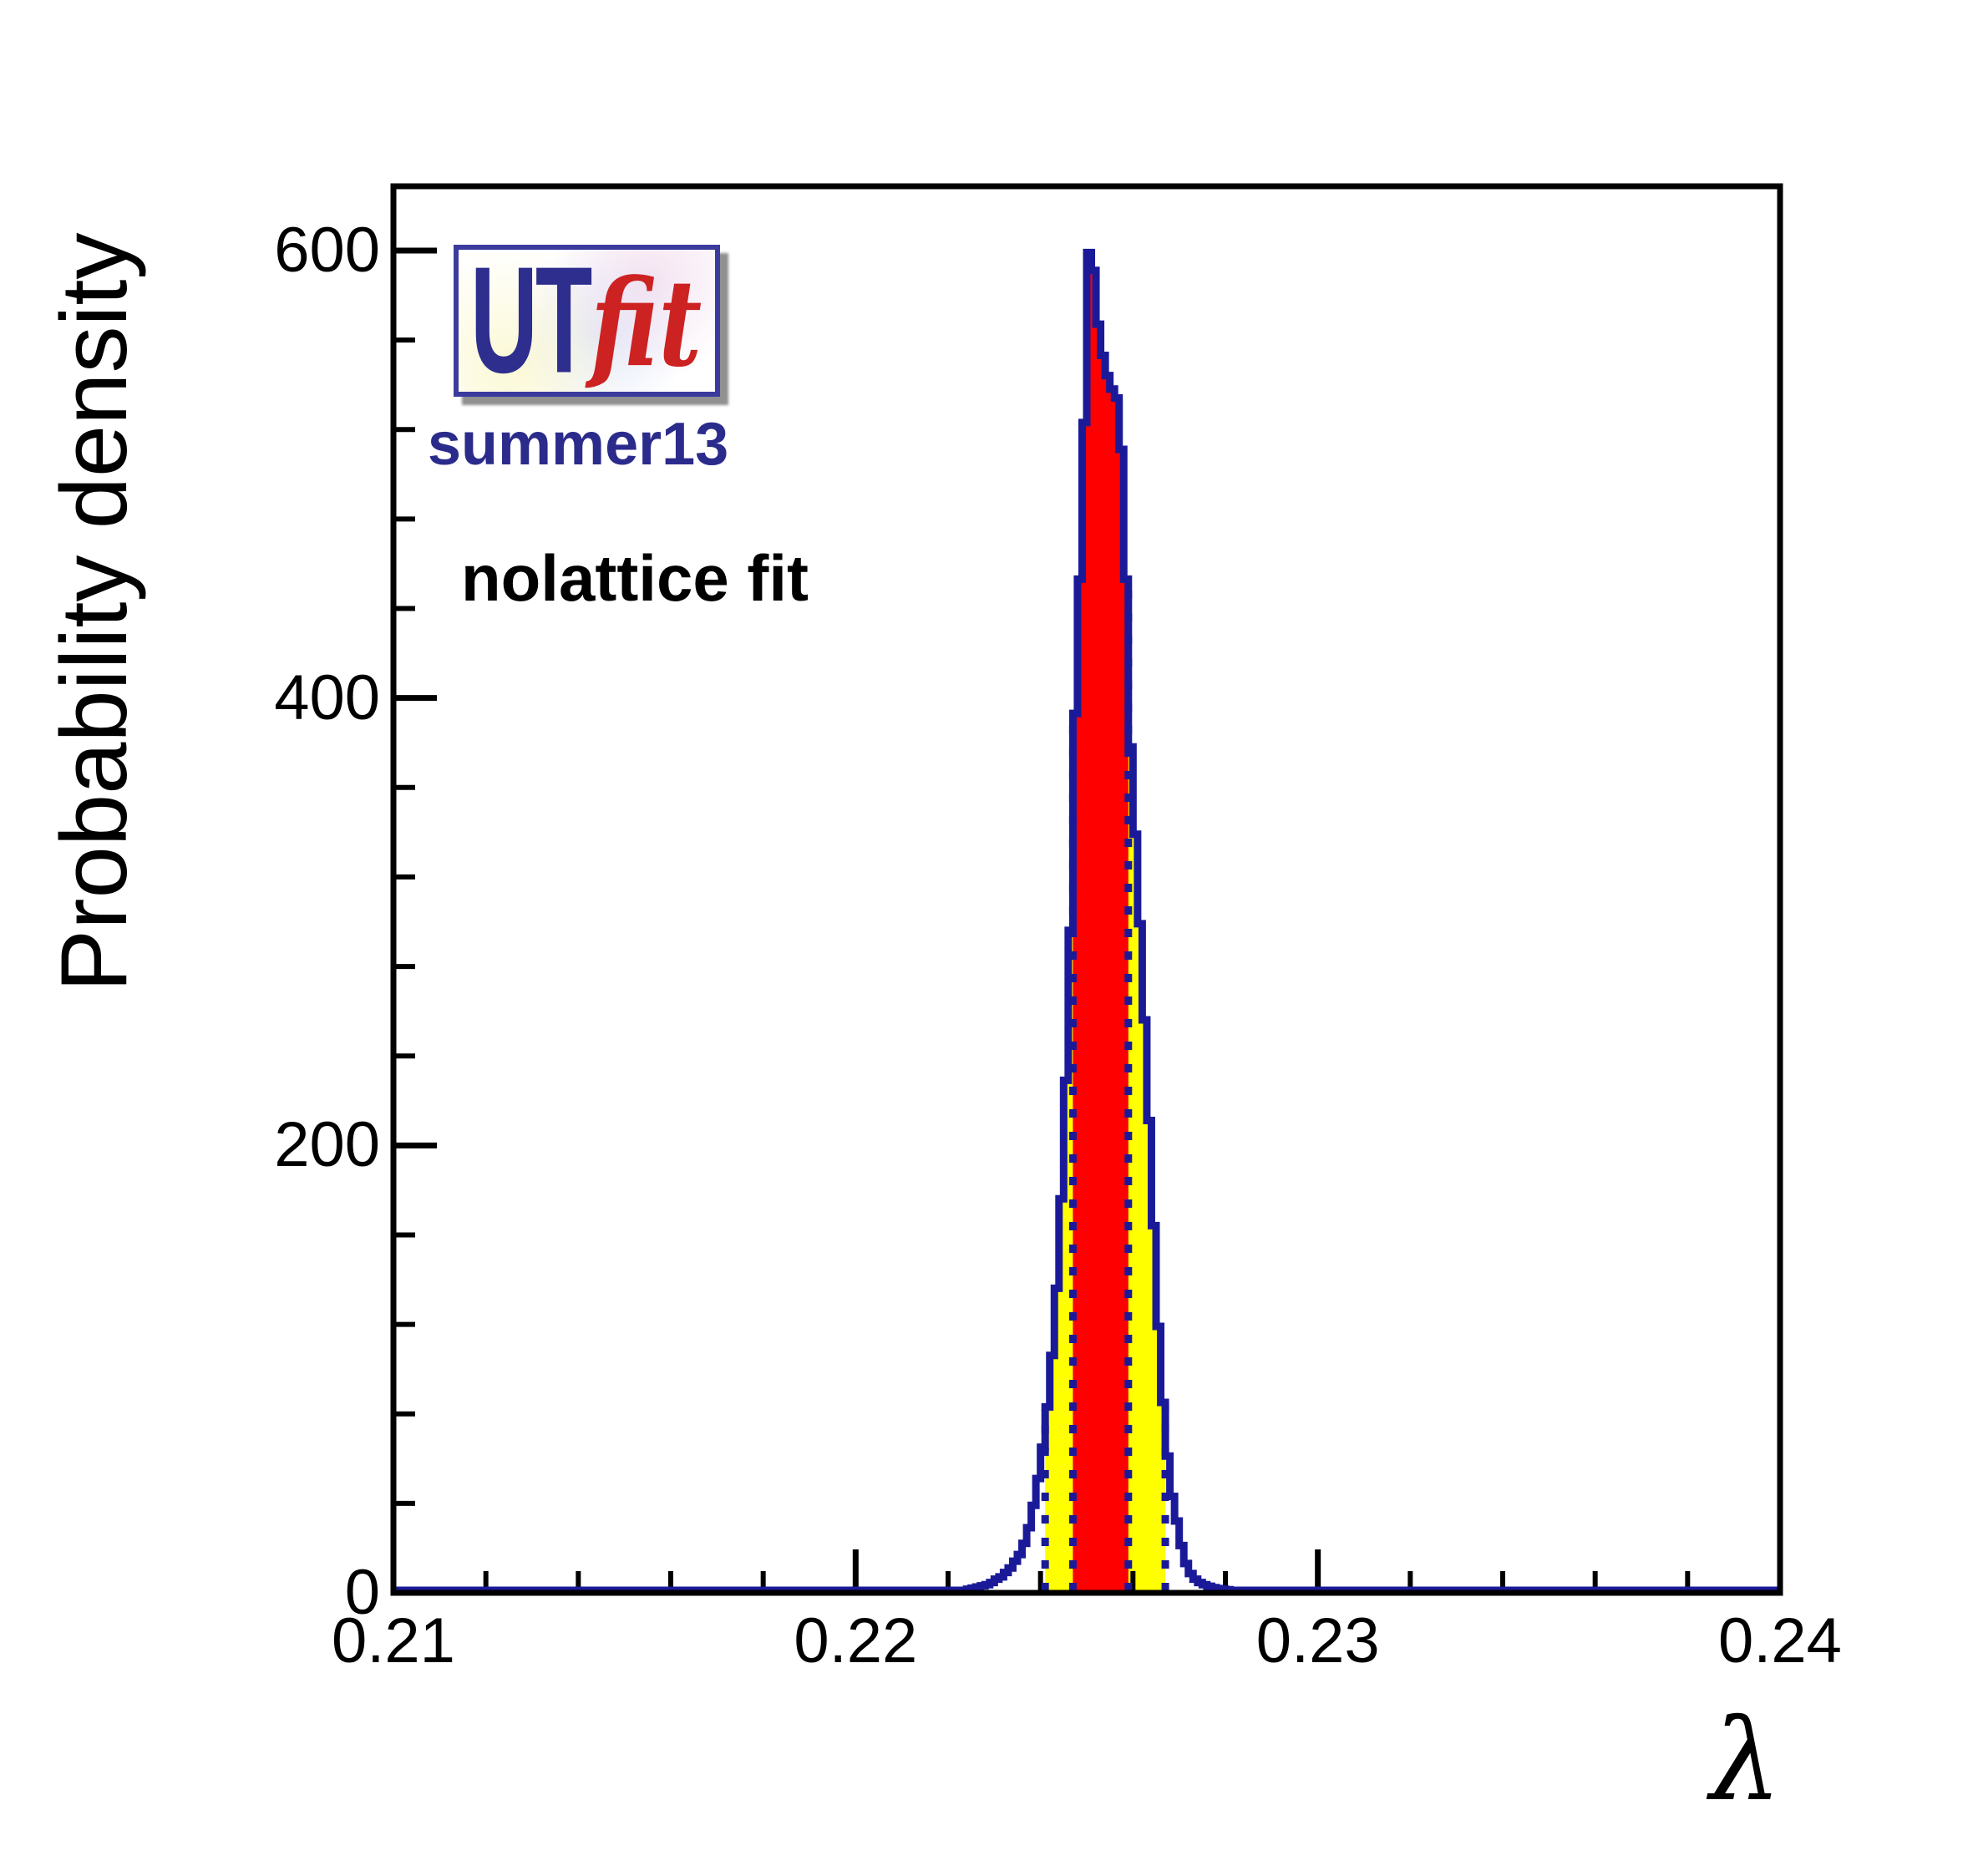  I want to click on x-tick-label: 0.21, so click(393, 1640).